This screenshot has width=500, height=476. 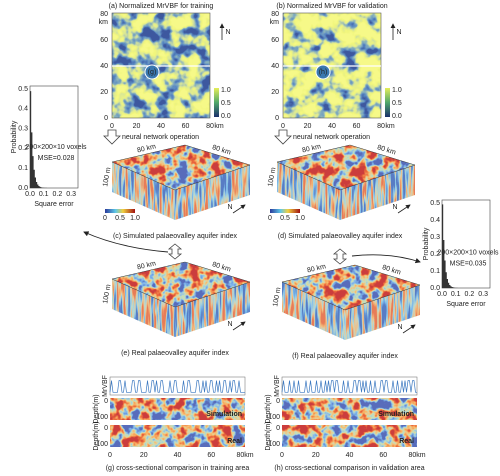 I want to click on y-tick-label: 0.0, so click(x=23, y=188).